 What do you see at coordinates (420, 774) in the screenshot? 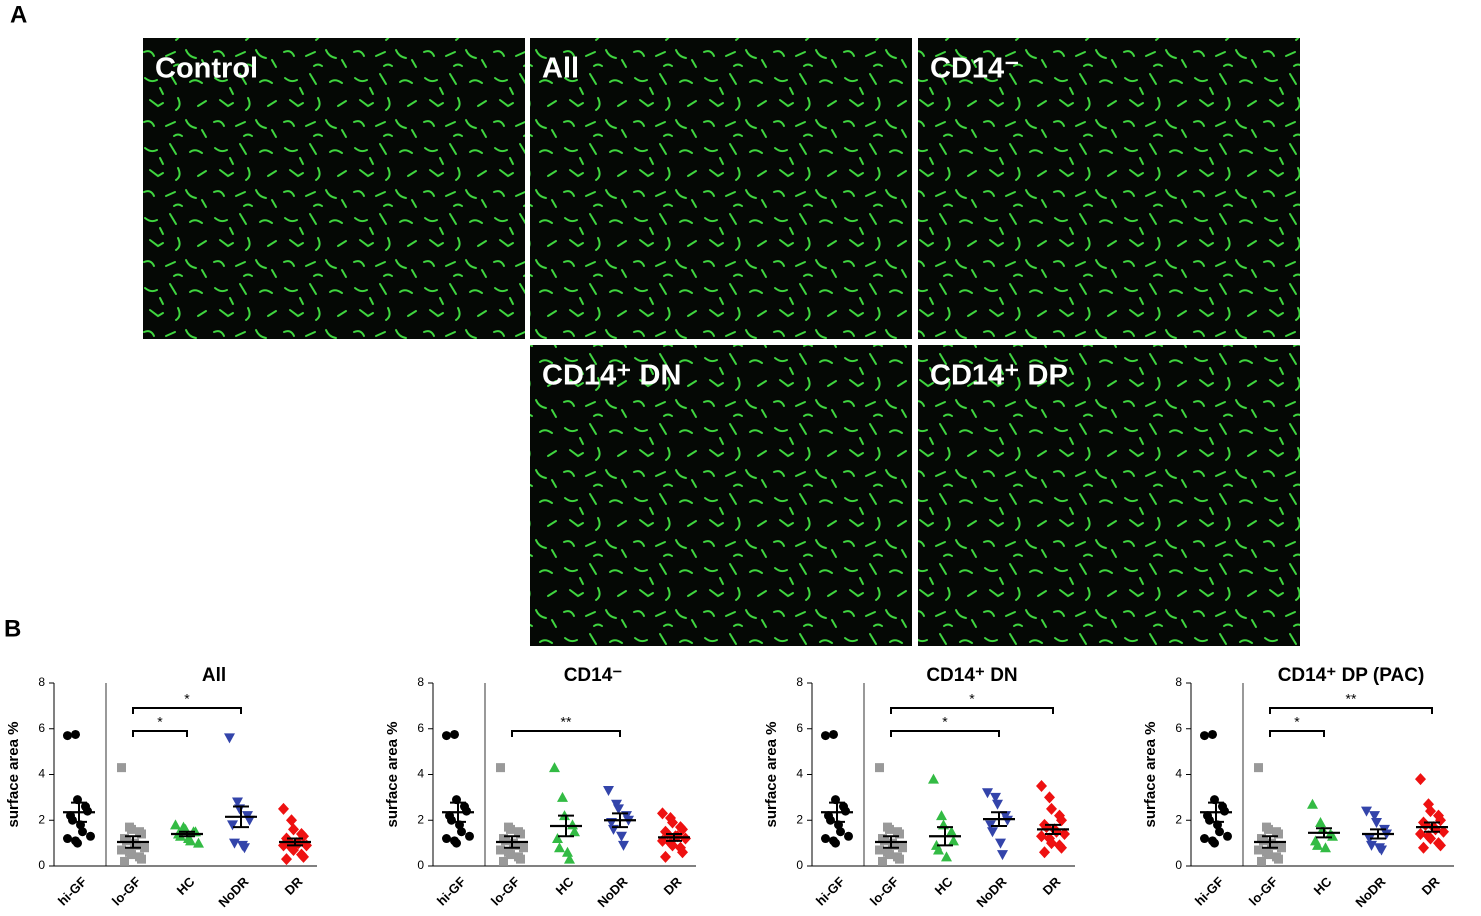
I see `y-tick-label: 4` at bounding box center [420, 774].